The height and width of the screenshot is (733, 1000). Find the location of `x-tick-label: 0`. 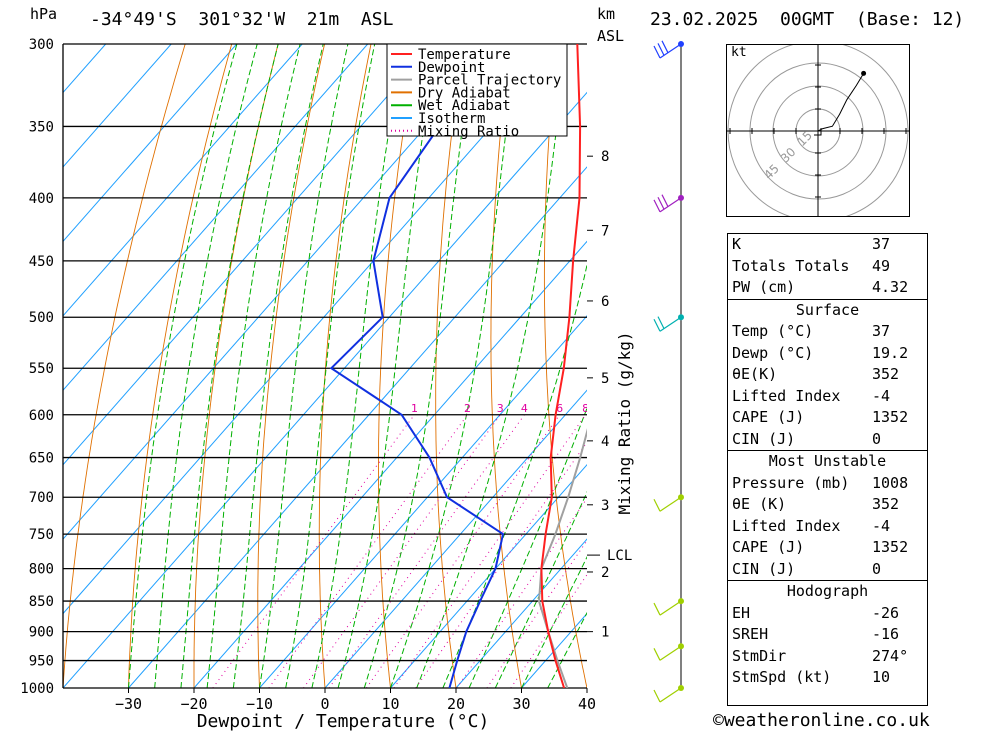

x-tick-label: 0 is located at coordinates (324, 704).